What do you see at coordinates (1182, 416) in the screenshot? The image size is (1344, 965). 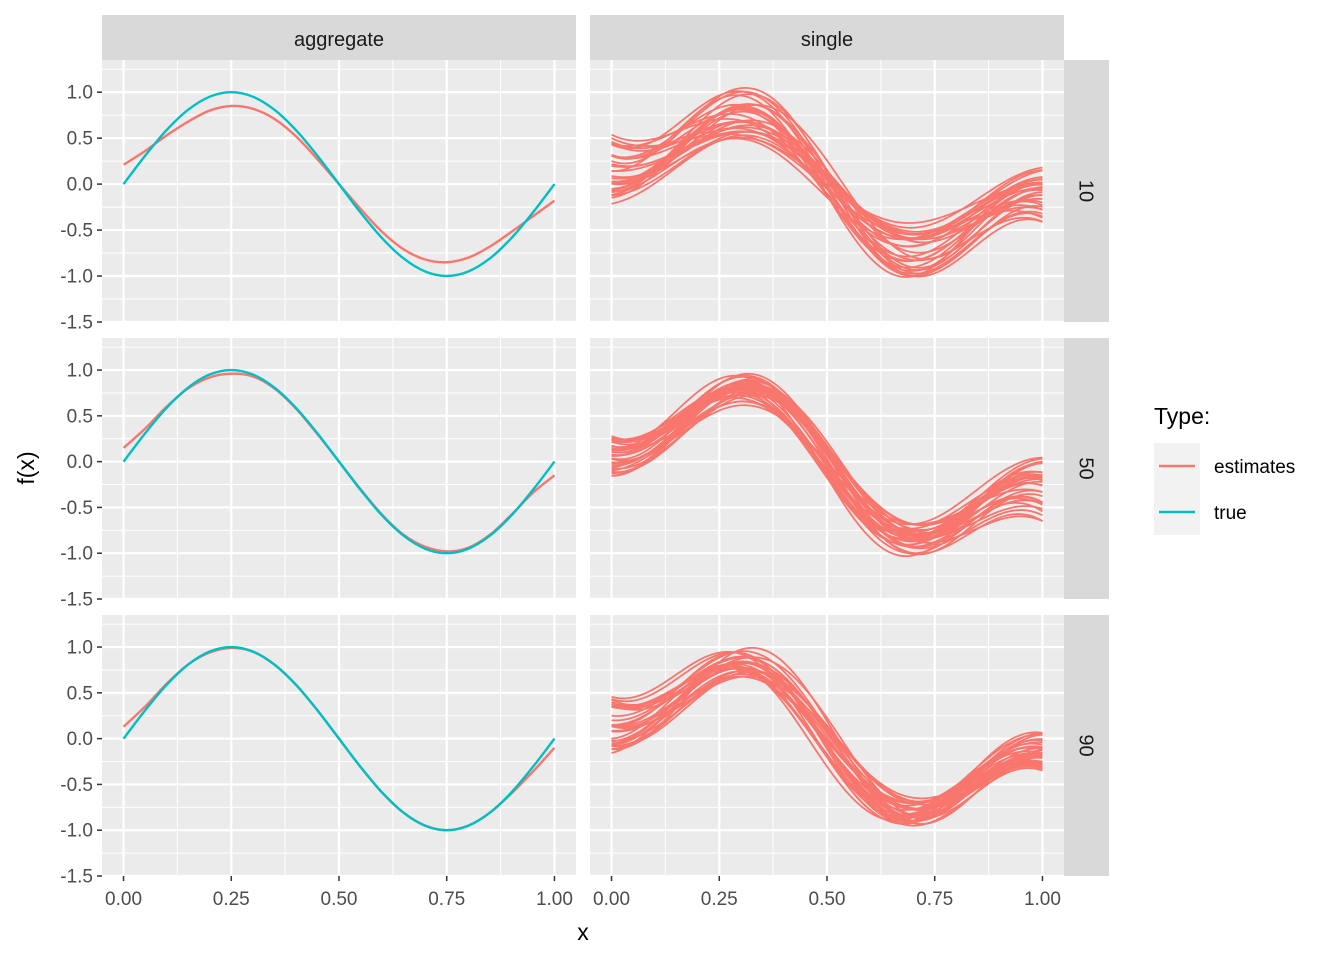 I see `legend-title: Type:` at bounding box center [1182, 416].